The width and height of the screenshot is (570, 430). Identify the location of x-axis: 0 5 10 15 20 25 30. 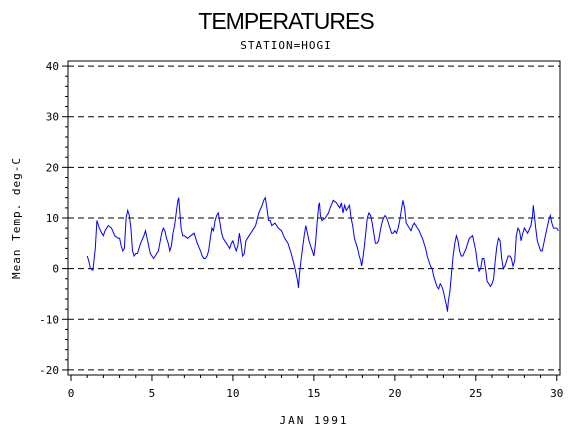
(315, 387).